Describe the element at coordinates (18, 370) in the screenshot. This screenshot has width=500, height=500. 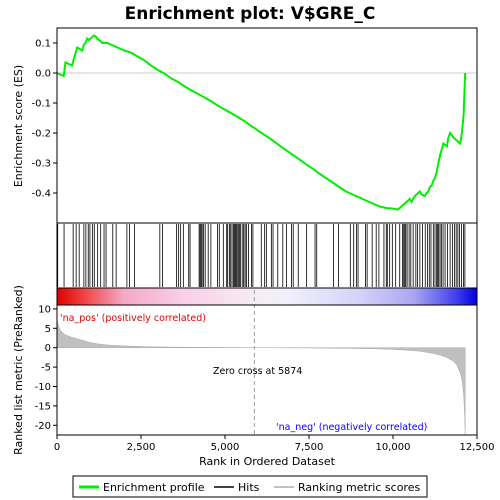
I see `metric-y-label: Ranked list metric (PreRanked)` at that location.